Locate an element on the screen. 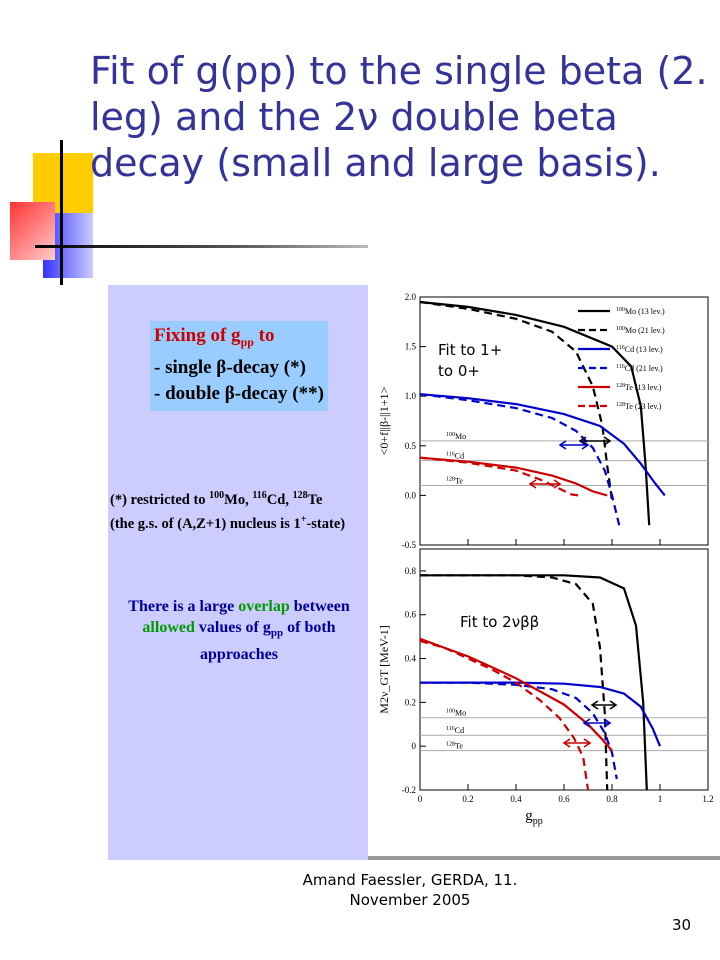  fit-arrow-mo-top-head is located at coordinates (607, 441).